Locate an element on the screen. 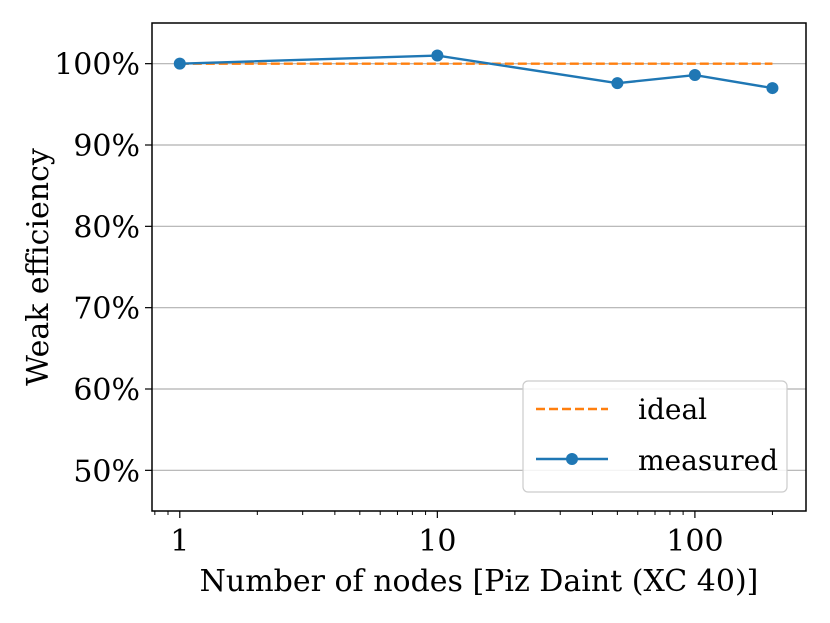 The width and height of the screenshot is (830, 623). series-layer is located at coordinates (476, 72).